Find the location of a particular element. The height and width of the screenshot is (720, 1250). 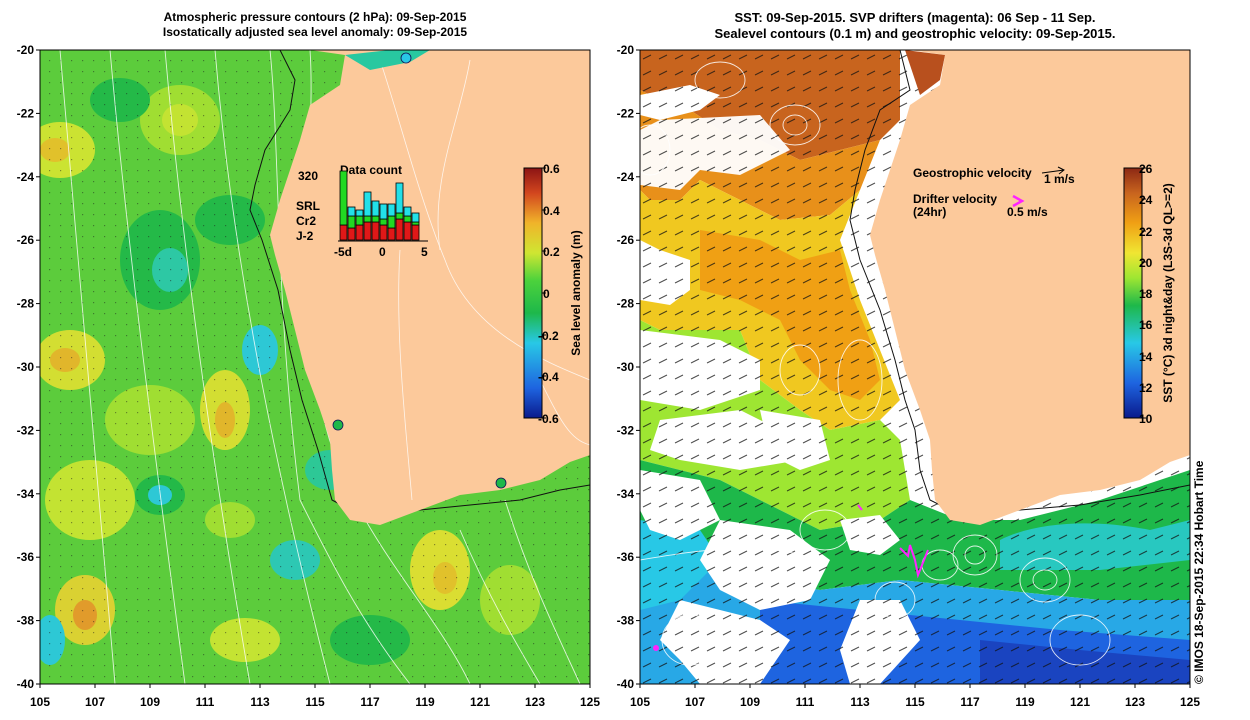

lon-tick-label: 109 is located at coordinates (750, 702).